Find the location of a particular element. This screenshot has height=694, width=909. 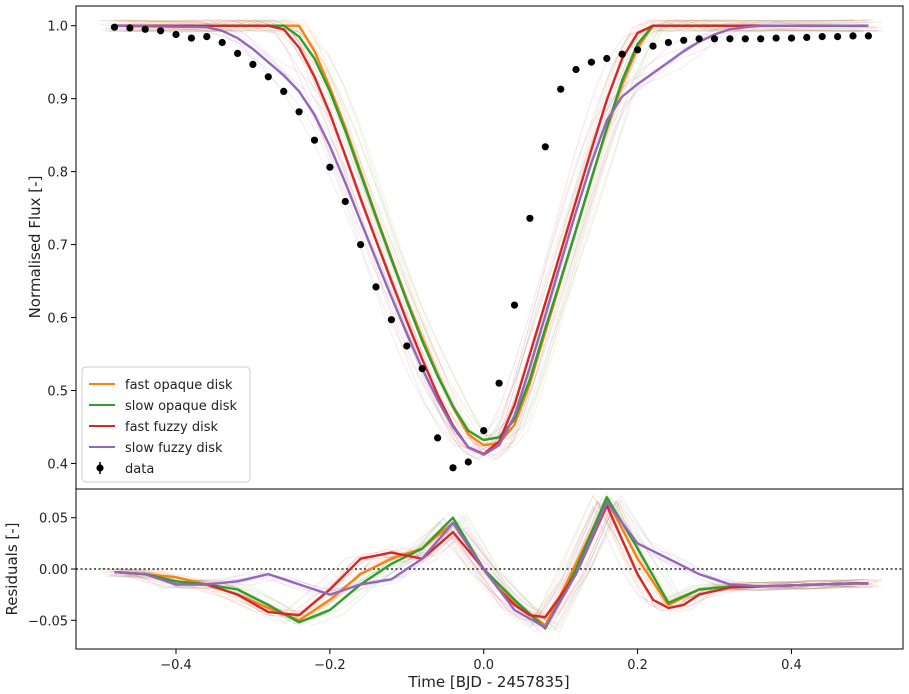

legend-marker-data is located at coordinates (100, 468).